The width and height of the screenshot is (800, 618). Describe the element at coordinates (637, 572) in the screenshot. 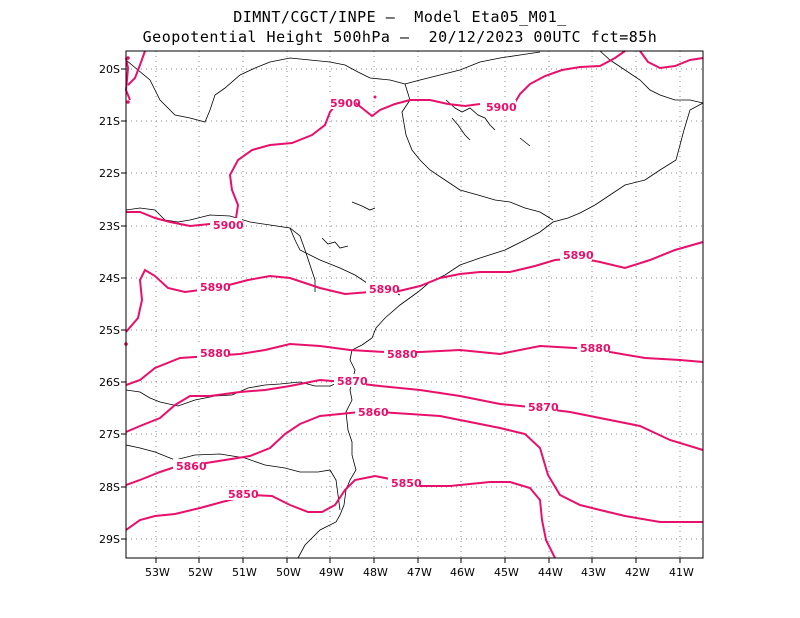

I see `lon-label: 42W` at that location.